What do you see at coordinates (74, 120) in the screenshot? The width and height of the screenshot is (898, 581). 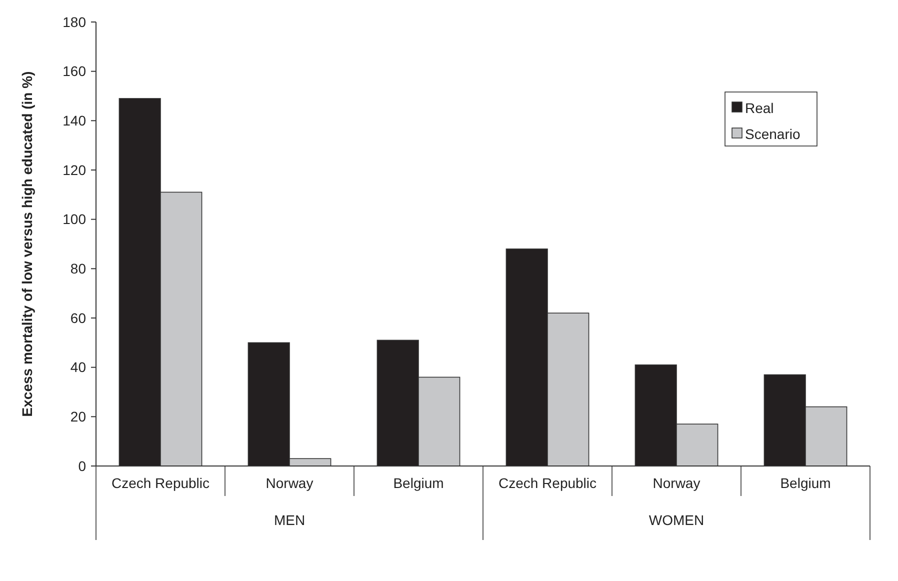 I see `y-tick-label: 140` at bounding box center [74, 120].